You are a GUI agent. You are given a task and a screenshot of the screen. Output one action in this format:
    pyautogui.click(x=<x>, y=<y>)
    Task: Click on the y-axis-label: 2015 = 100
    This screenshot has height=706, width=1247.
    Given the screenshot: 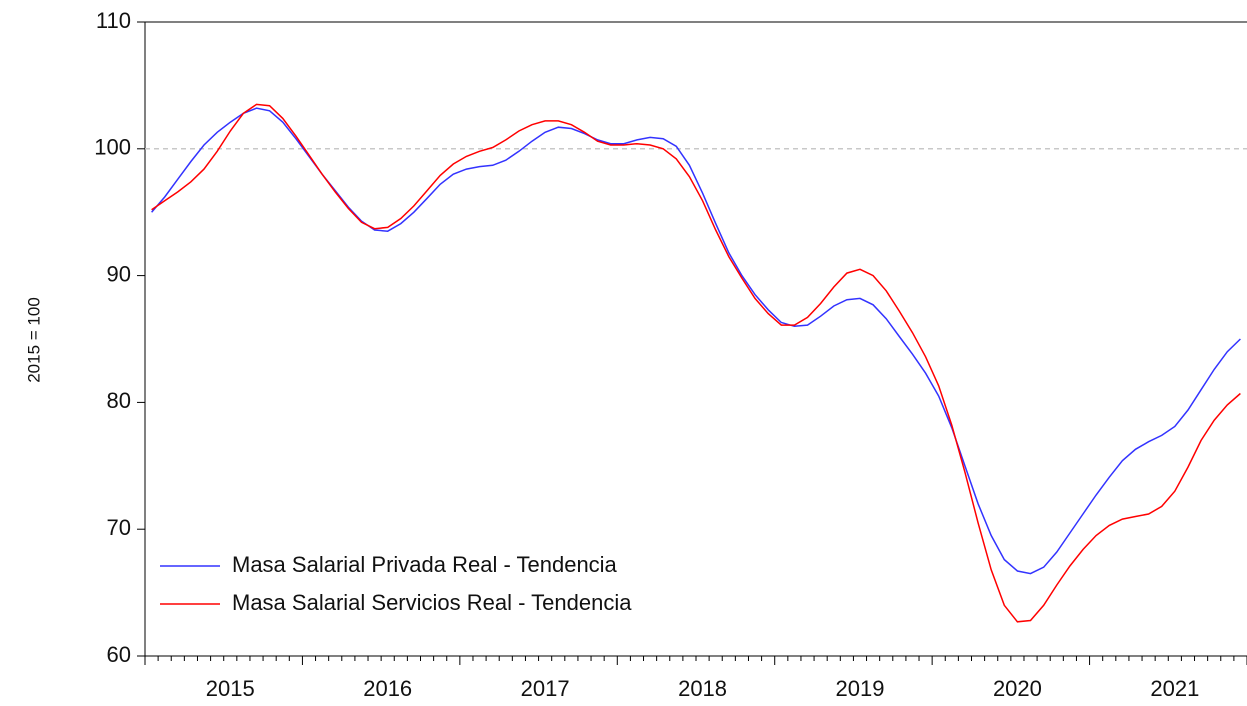 What is the action you would take?
    pyautogui.click(x=33, y=340)
    